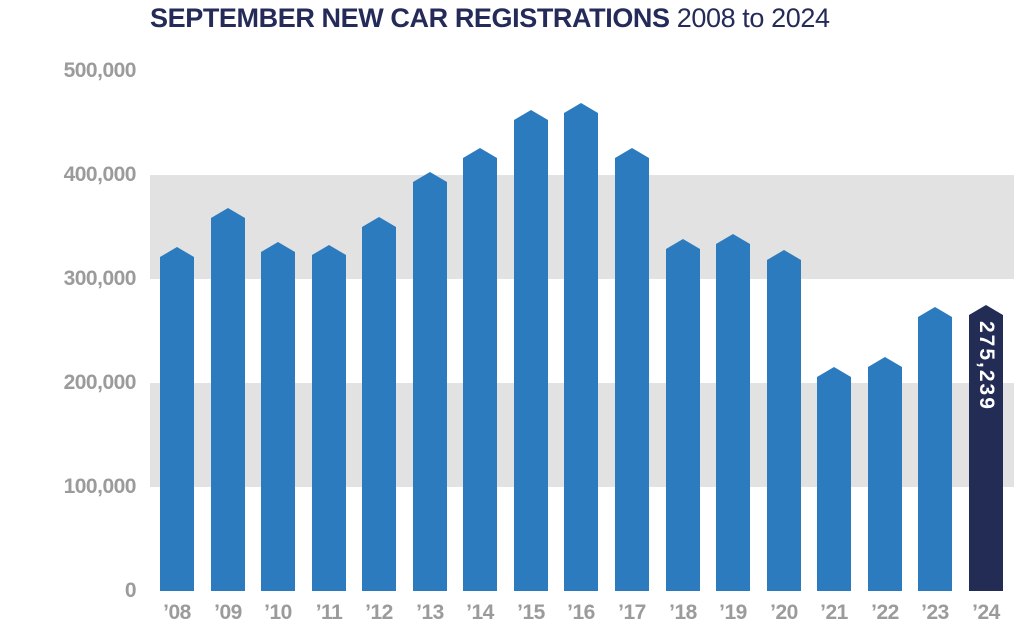 This screenshot has width=1024, height=640. What do you see at coordinates (100, 382) in the screenshot?
I see `y-axis-tick-3: 200,000` at bounding box center [100, 382].